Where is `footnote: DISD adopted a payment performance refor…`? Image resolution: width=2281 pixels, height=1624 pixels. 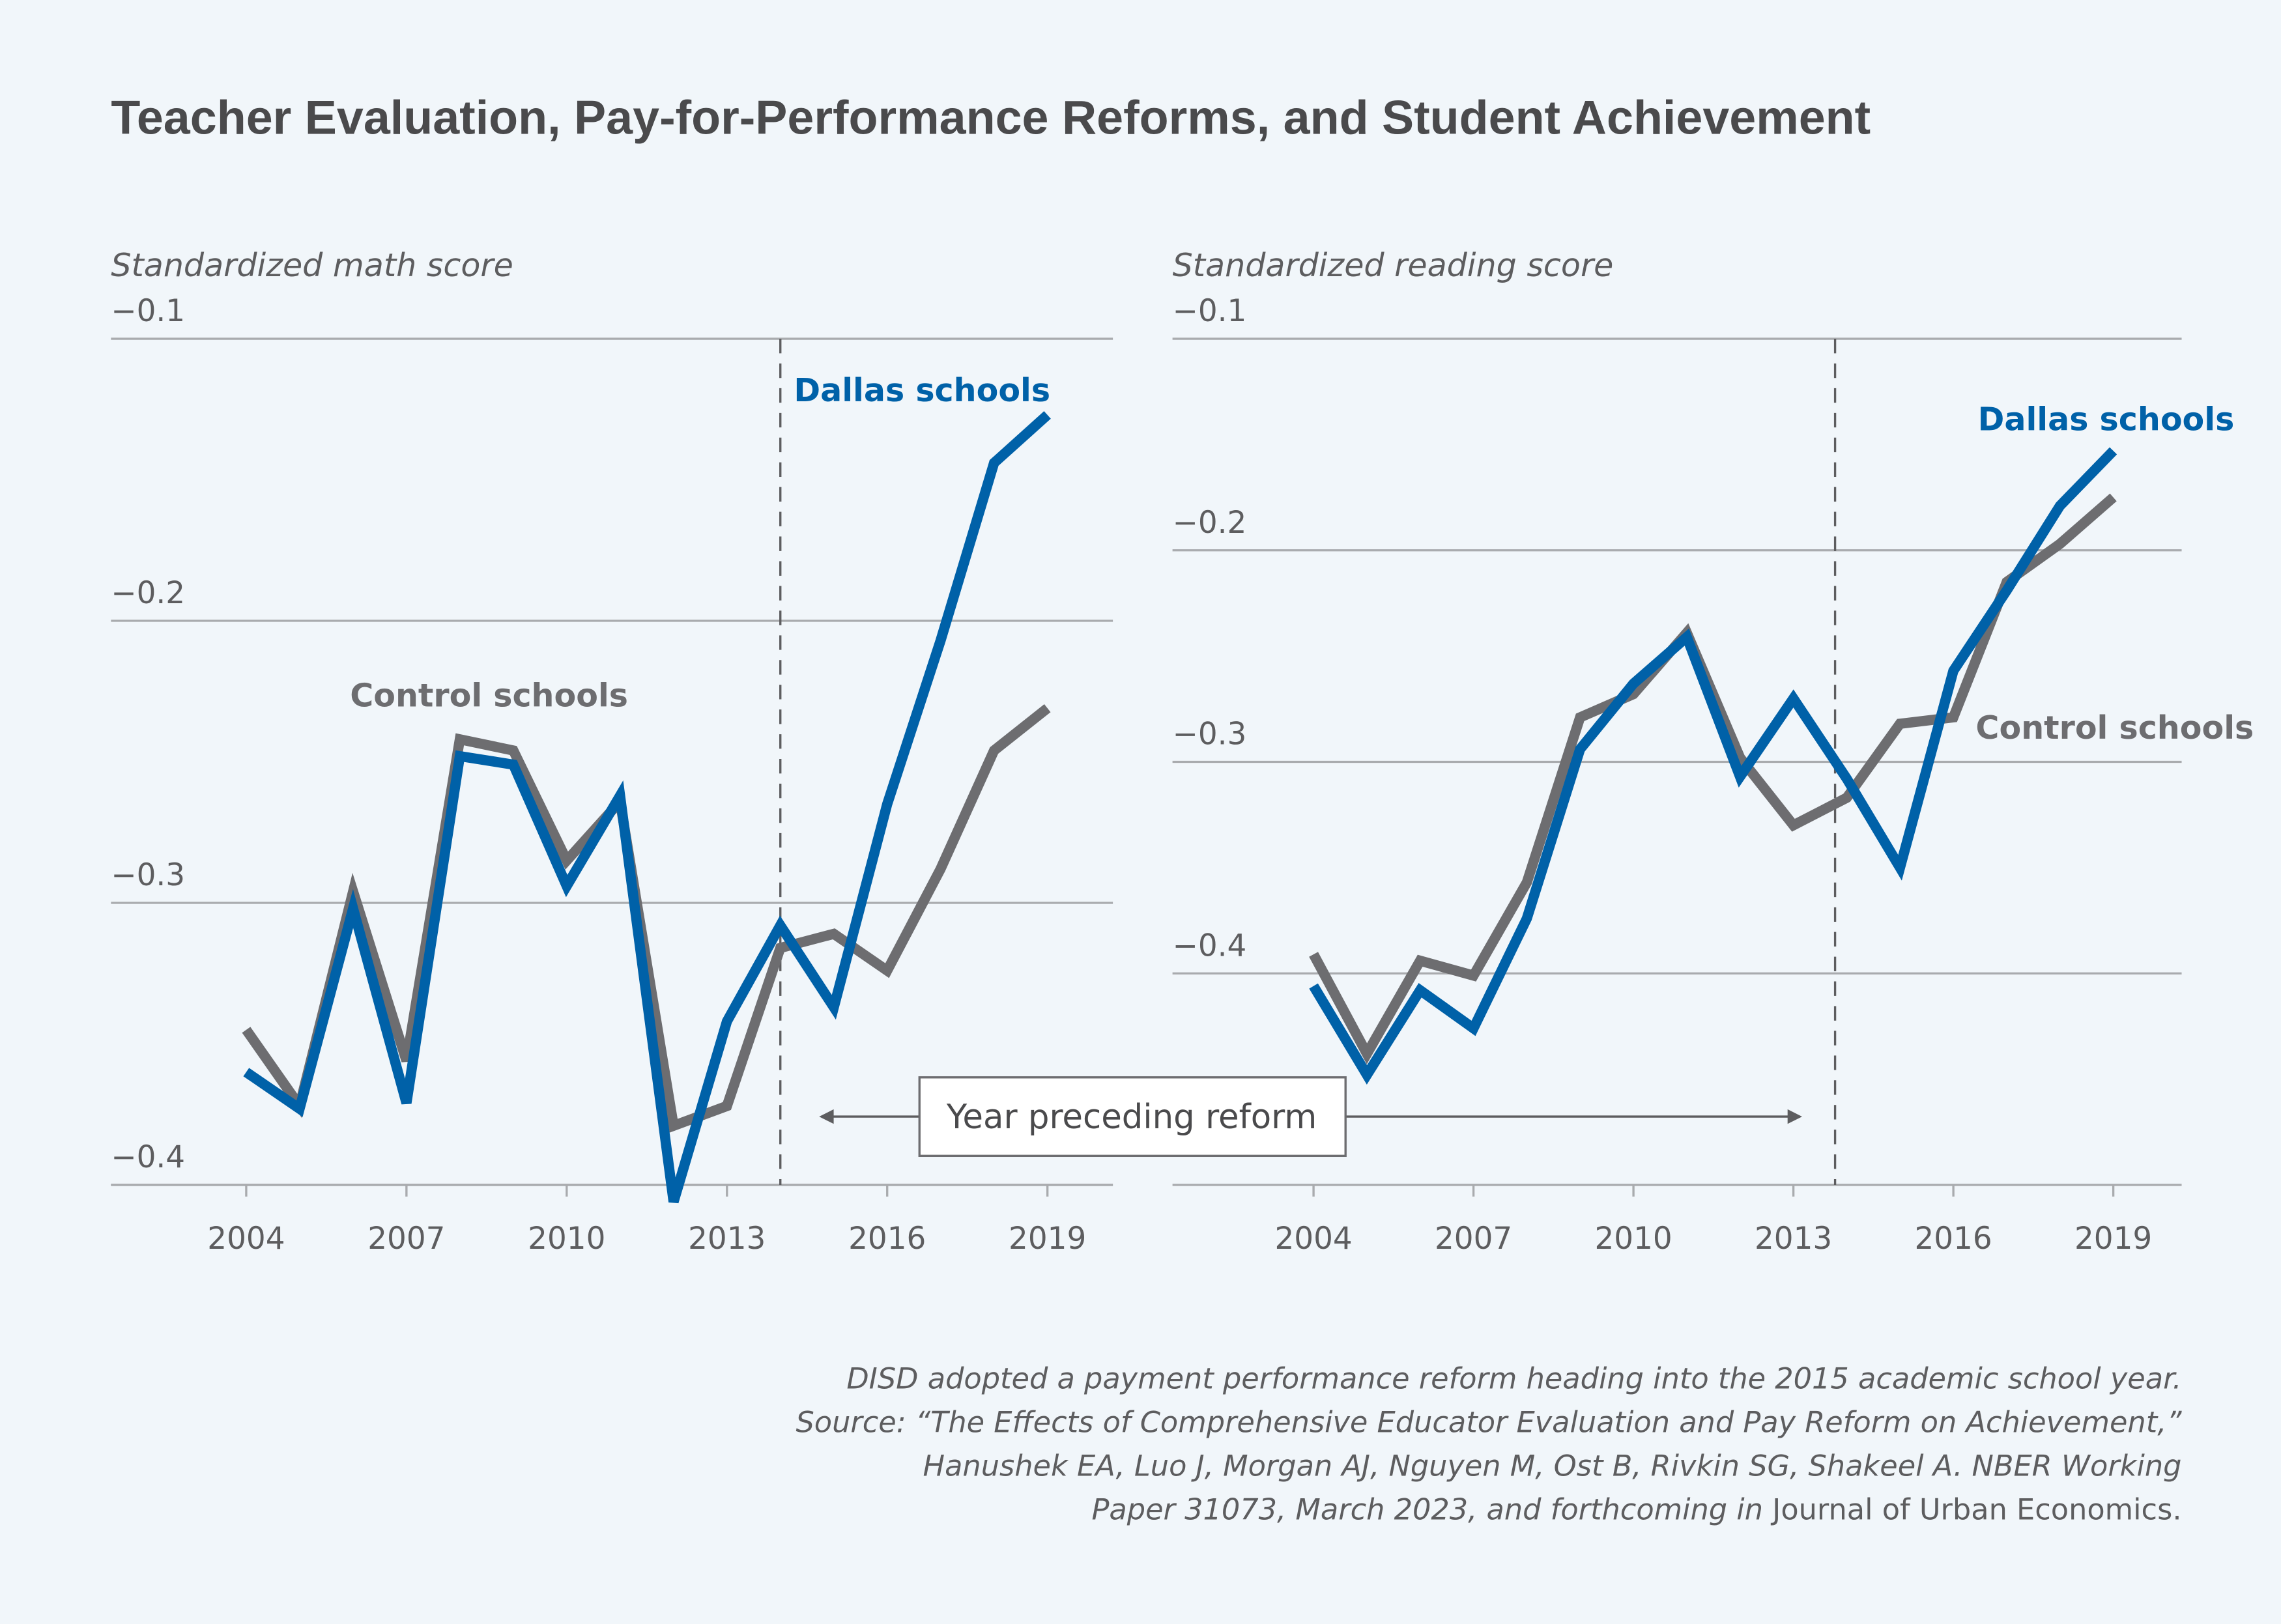
footnote: DISD adopted a payment performance refor… is located at coordinates (1489, 1443).